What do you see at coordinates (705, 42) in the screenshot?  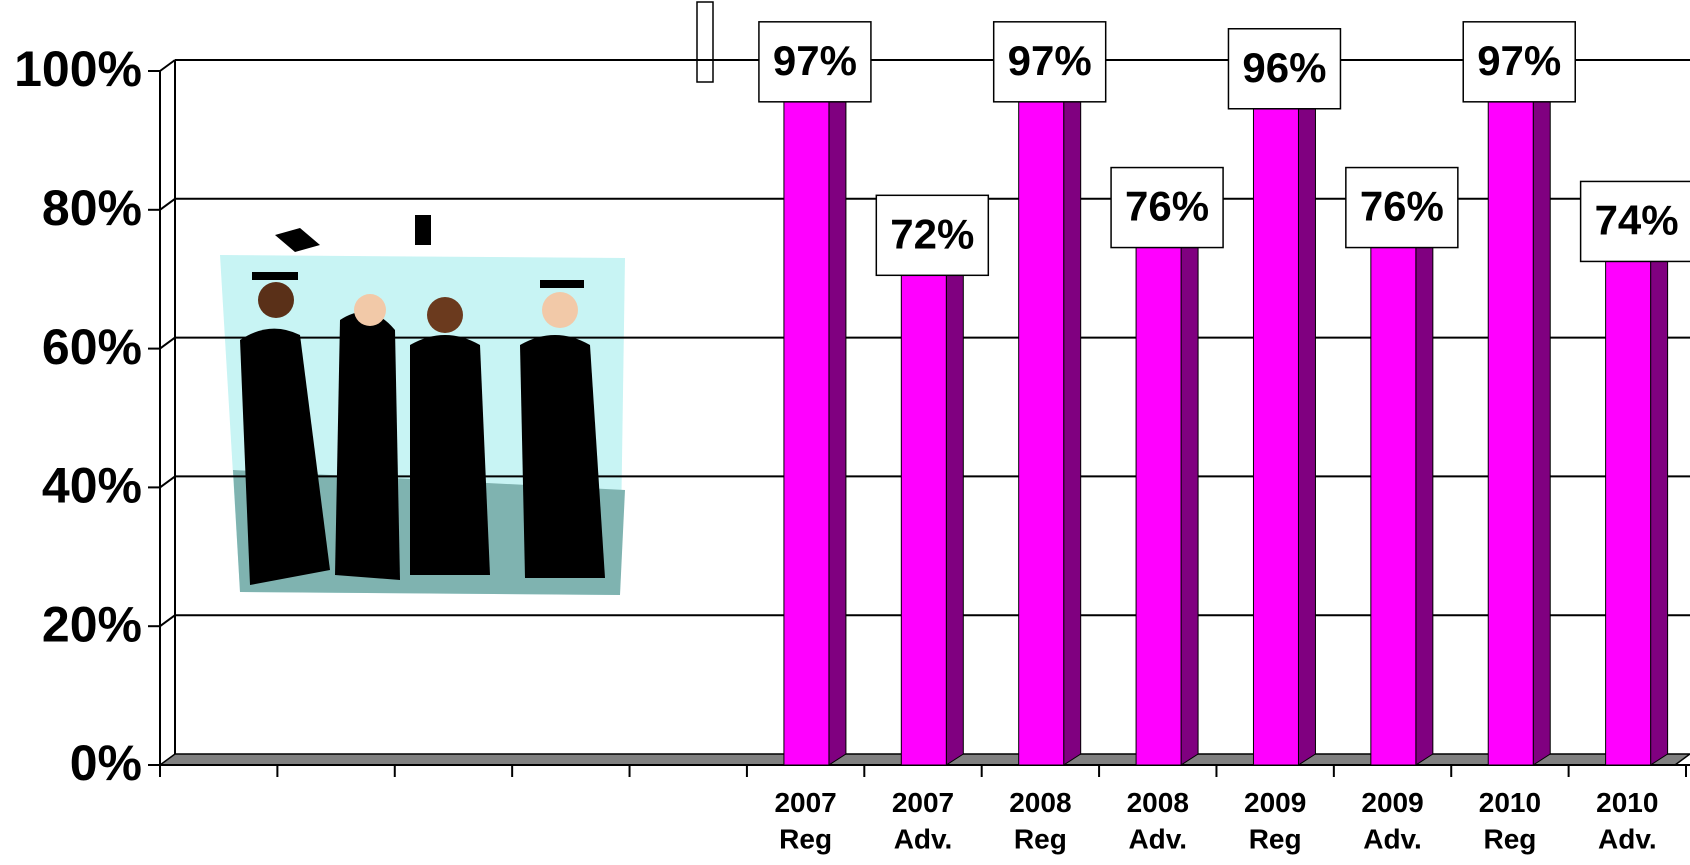 I see `decor-box` at bounding box center [705, 42].